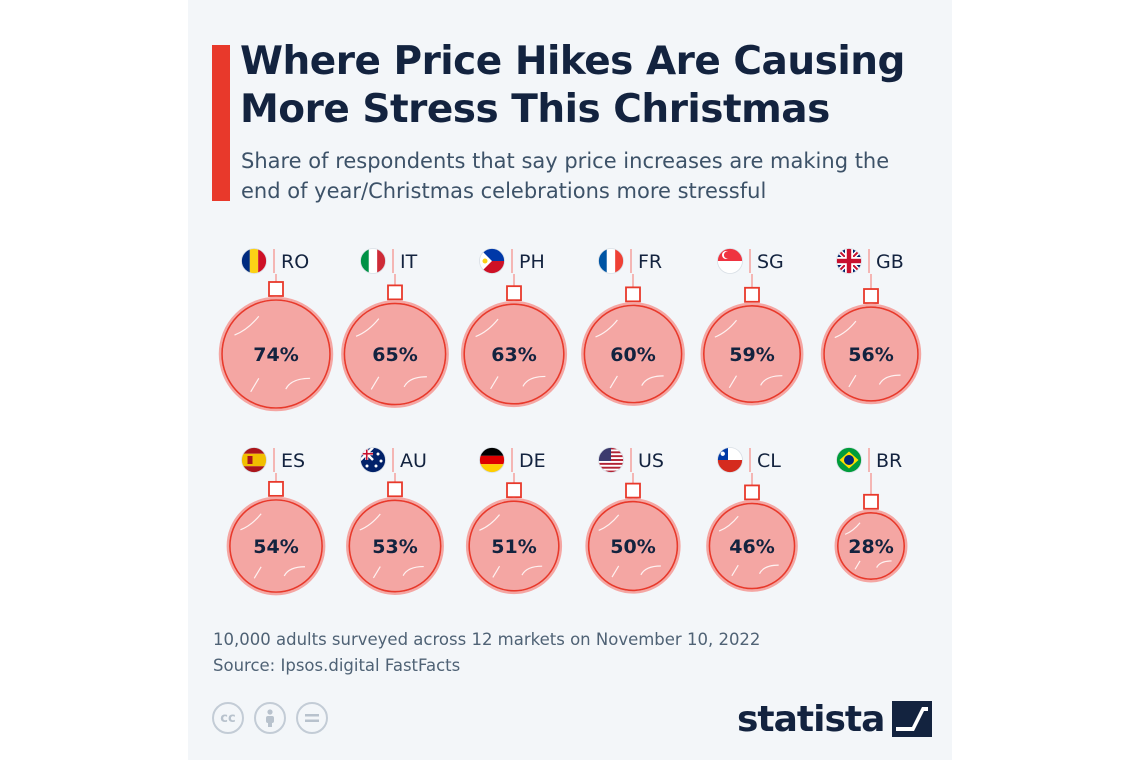 The image size is (1140, 760). Describe the element at coordinates (752, 327) in the screenshot. I see `ornament-item: SG 59%` at that location.